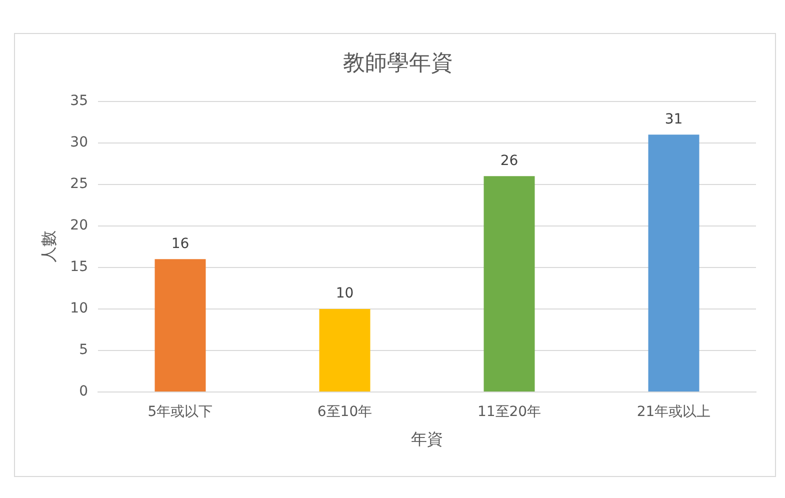 The width and height of the screenshot is (785, 498). I want to click on x-axis-title: 年資, so click(427, 439).